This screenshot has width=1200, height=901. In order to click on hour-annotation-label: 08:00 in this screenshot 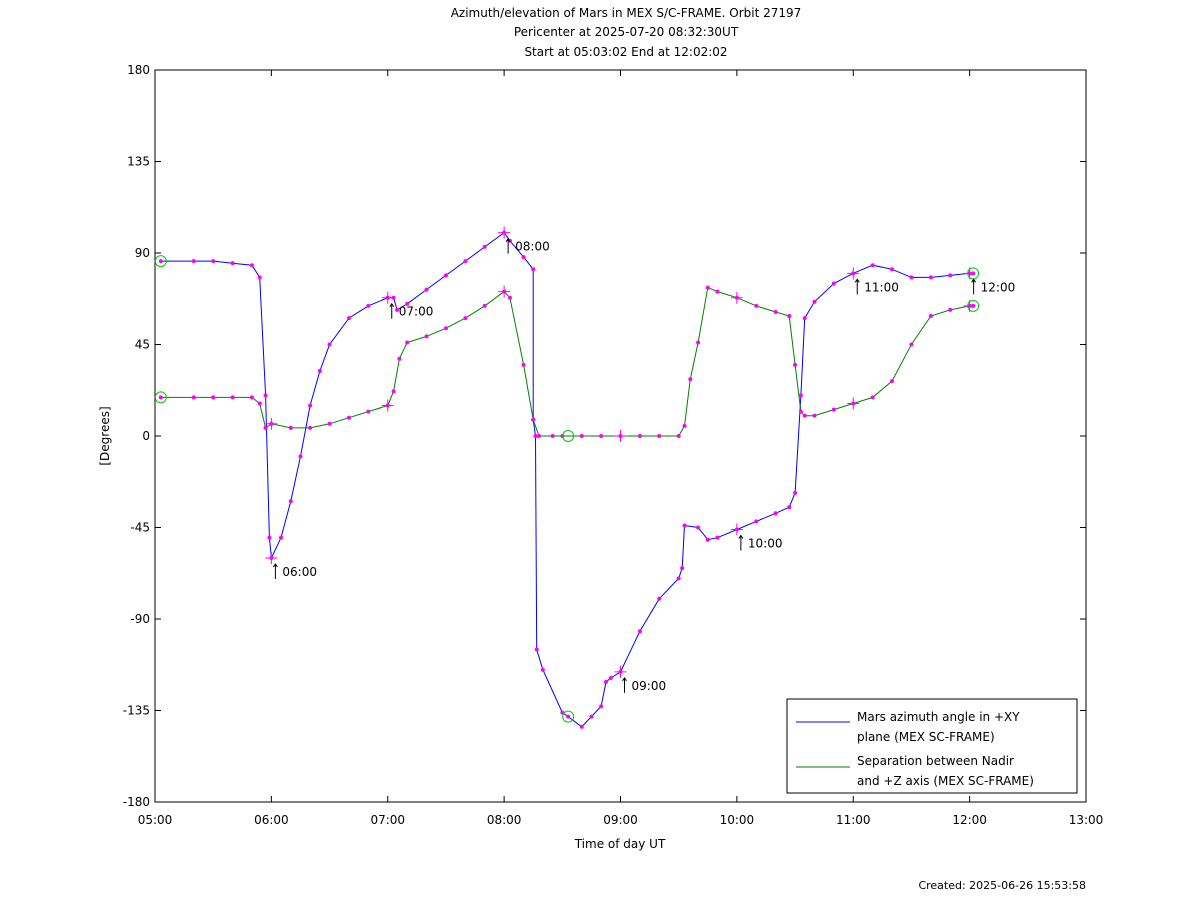, I will do `click(532, 247)`.